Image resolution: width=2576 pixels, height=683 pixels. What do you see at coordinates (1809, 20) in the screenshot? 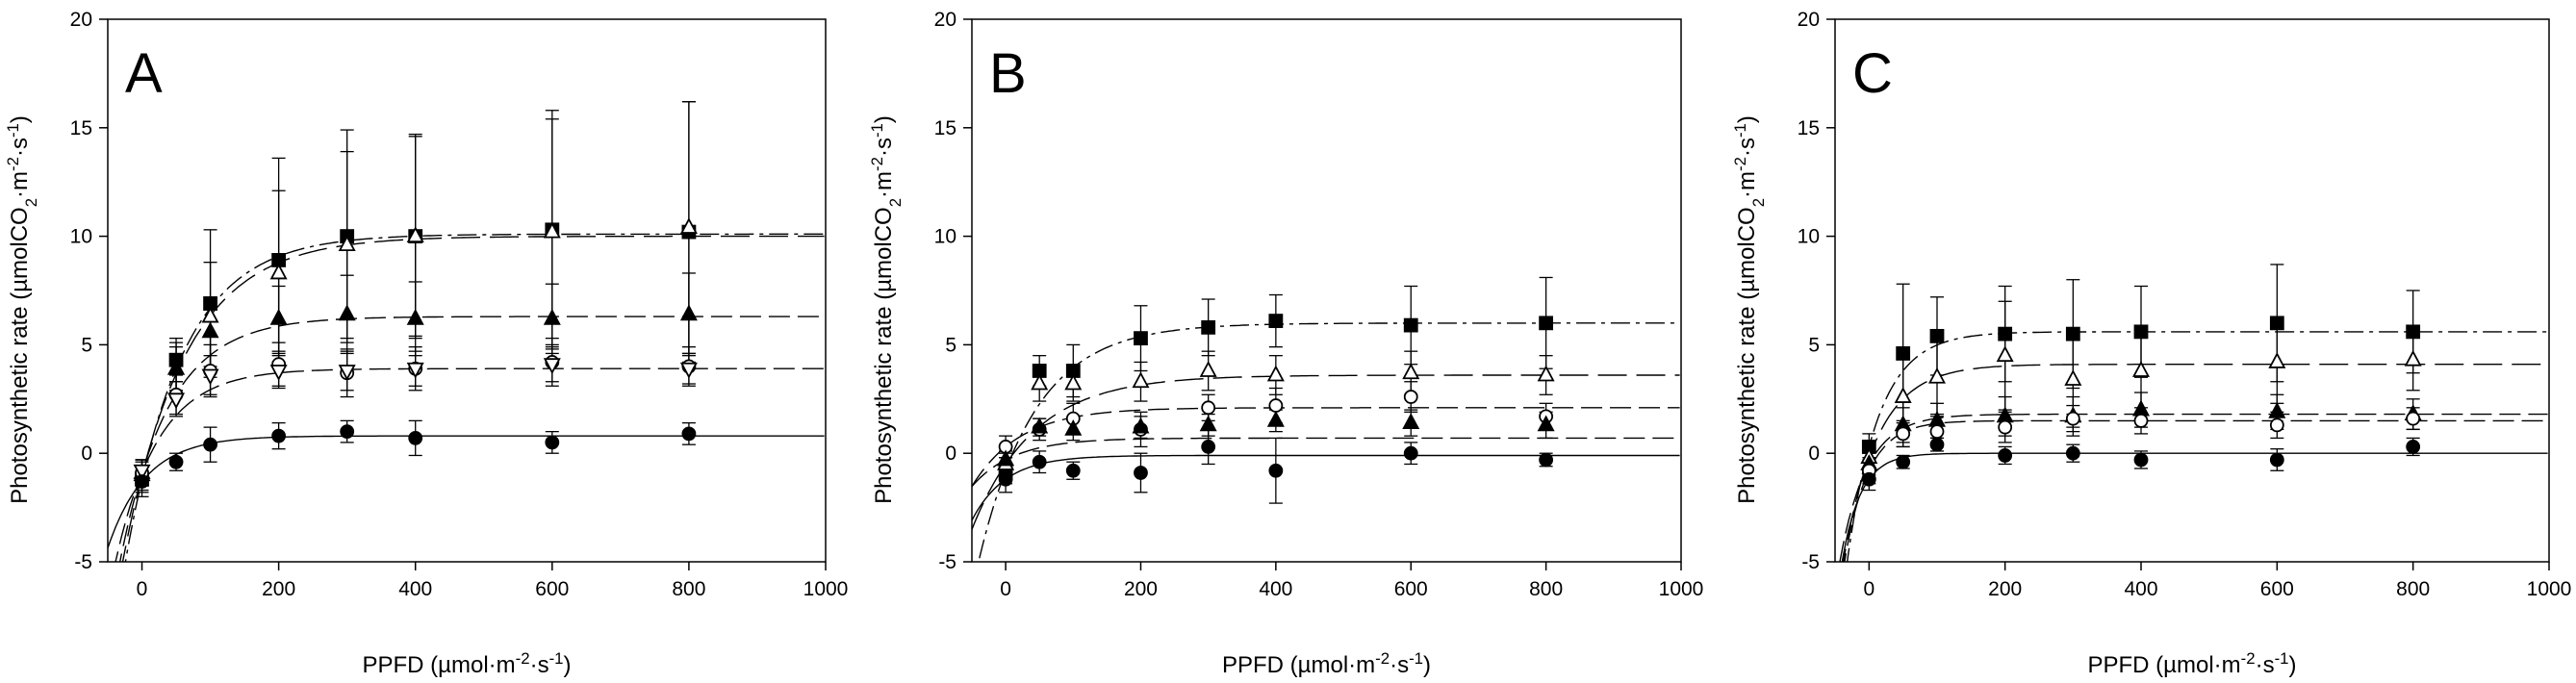
I see `y-tick-label: 20` at bounding box center [1809, 20].